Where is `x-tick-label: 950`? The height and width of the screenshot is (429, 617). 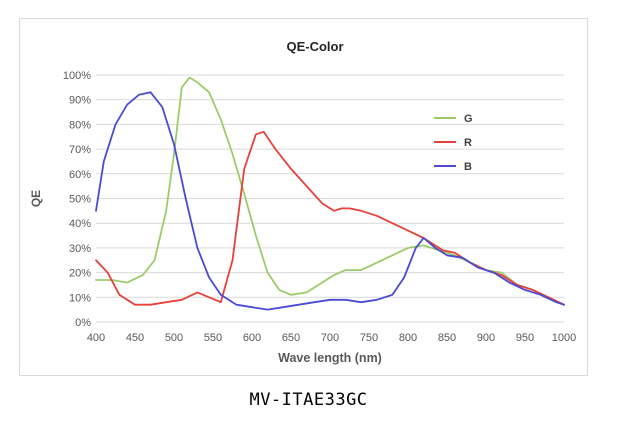
x-tick-label: 950 is located at coordinates (525, 338).